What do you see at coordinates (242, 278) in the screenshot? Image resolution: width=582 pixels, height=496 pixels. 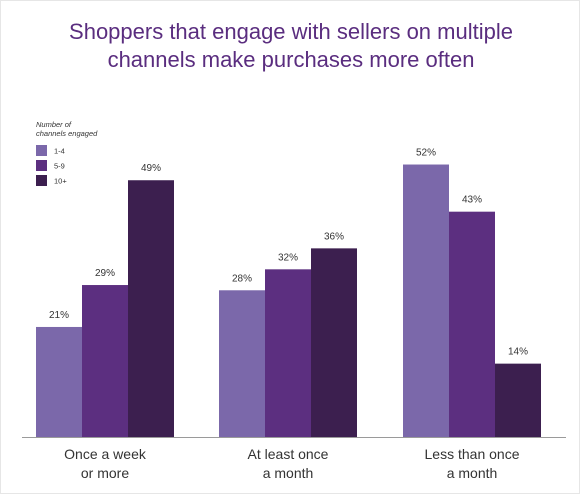 I see `data-label-1-4-2: 28%` at bounding box center [242, 278].